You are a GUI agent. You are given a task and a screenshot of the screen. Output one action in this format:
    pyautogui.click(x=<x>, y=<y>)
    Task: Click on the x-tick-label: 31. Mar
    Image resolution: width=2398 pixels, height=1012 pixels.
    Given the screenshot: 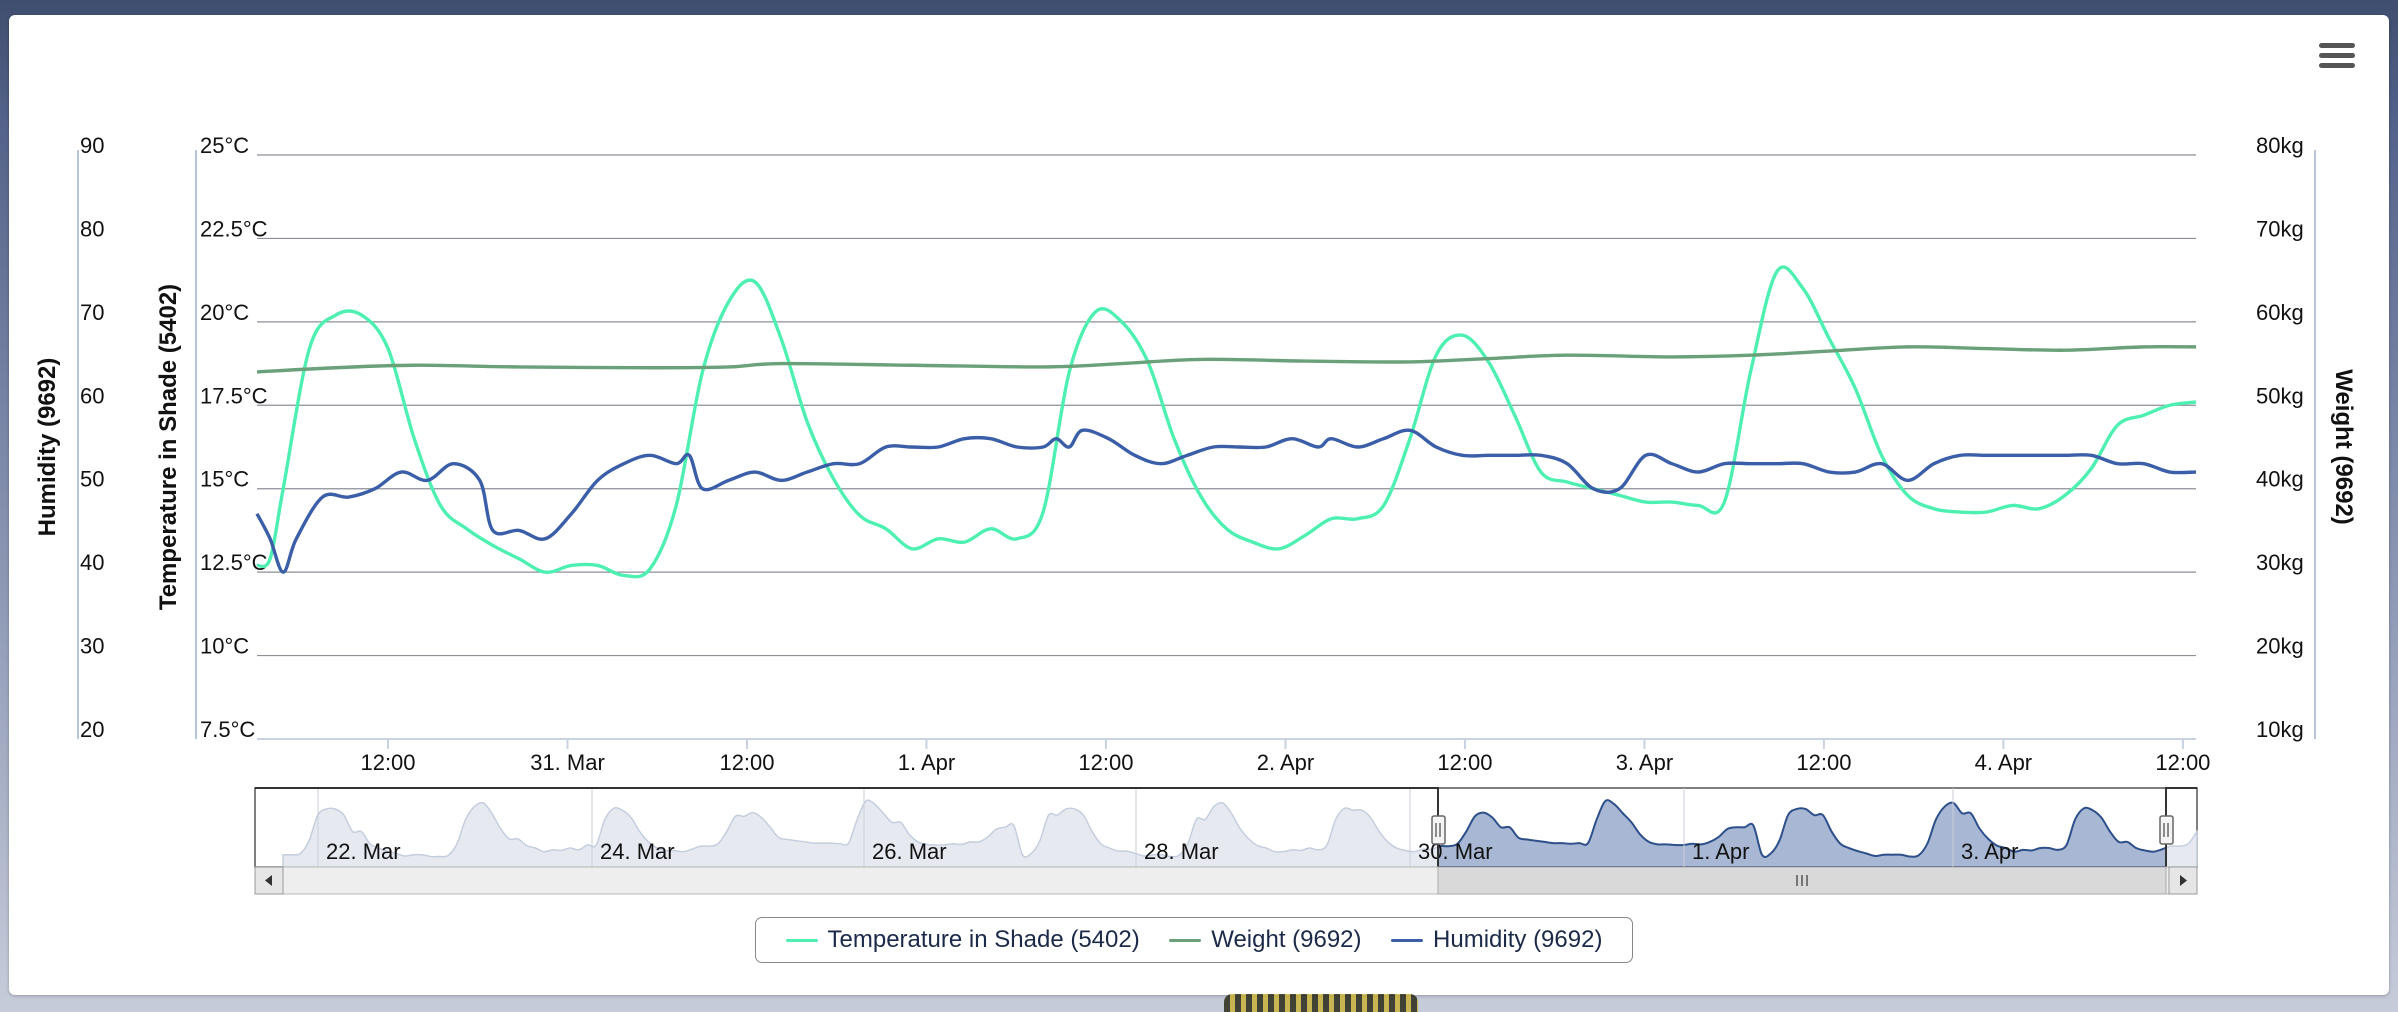 What is the action you would take?
    pyautogui.click(x=567, y=762)
    